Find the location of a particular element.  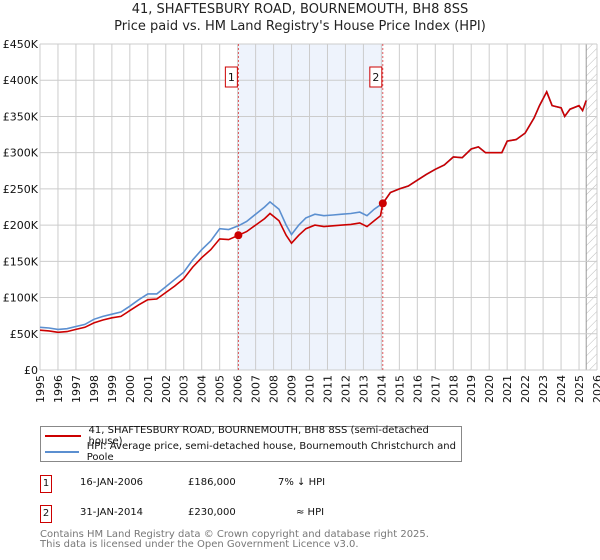

sale-hpi-relation: 7% ↓ HPI is located at coordinates (302, 482).